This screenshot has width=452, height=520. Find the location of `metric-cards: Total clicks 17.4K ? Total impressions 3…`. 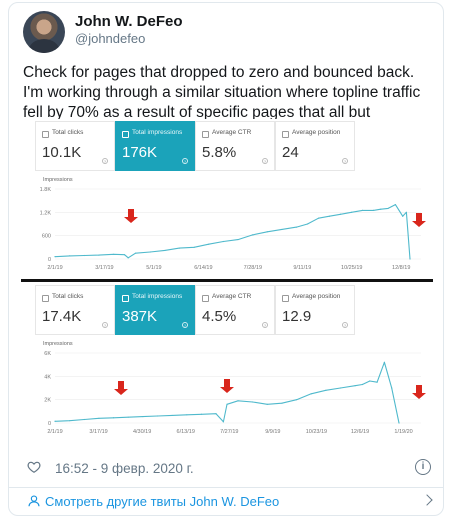

metric-cards: Total clicks 17.4K ? Total impressions 3… is located at coordinates (195, 310).